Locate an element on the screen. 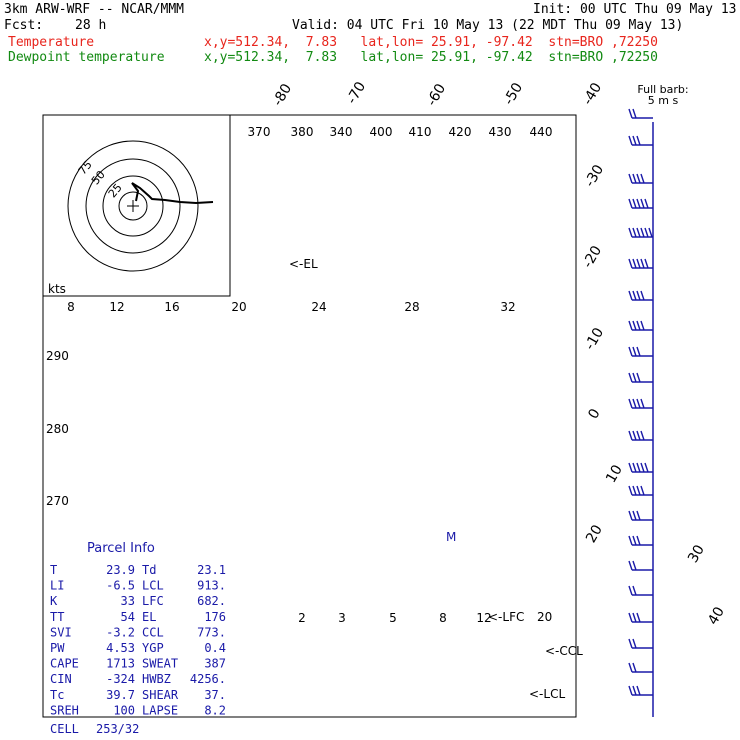 This screenshot has height=740, width=740. hodograph-ring is located at coordinates (133, 206).